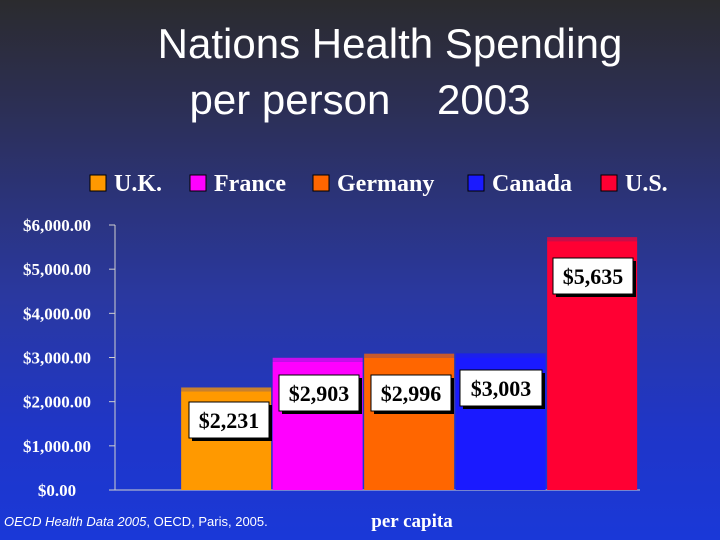 The height and width of the screenshot is (540, 720). What do you see at coordinates (390, 43) in the screenshot?
I see `slide-title: Nations Health Spending` at bounding box center [390, 43].